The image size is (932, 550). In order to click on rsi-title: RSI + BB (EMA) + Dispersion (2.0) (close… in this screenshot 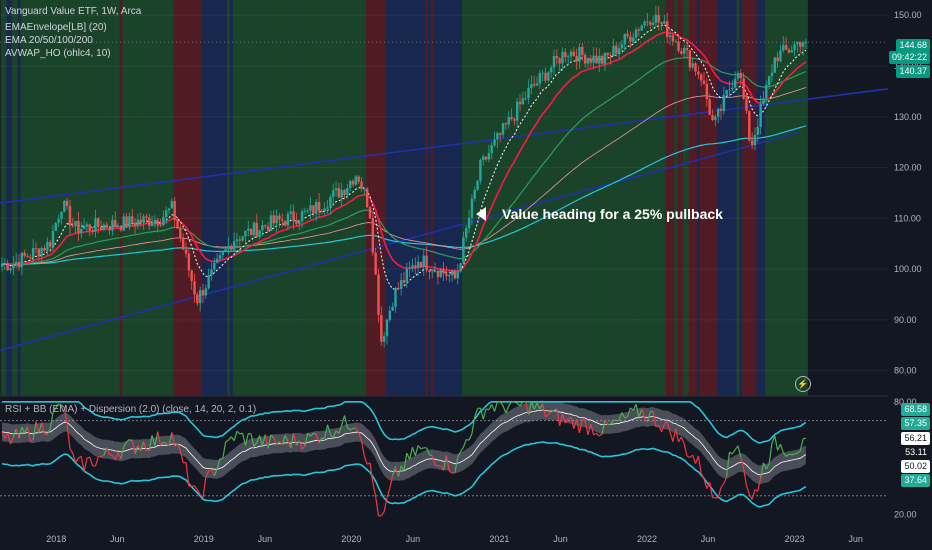, I will do `click(131, 409)`.